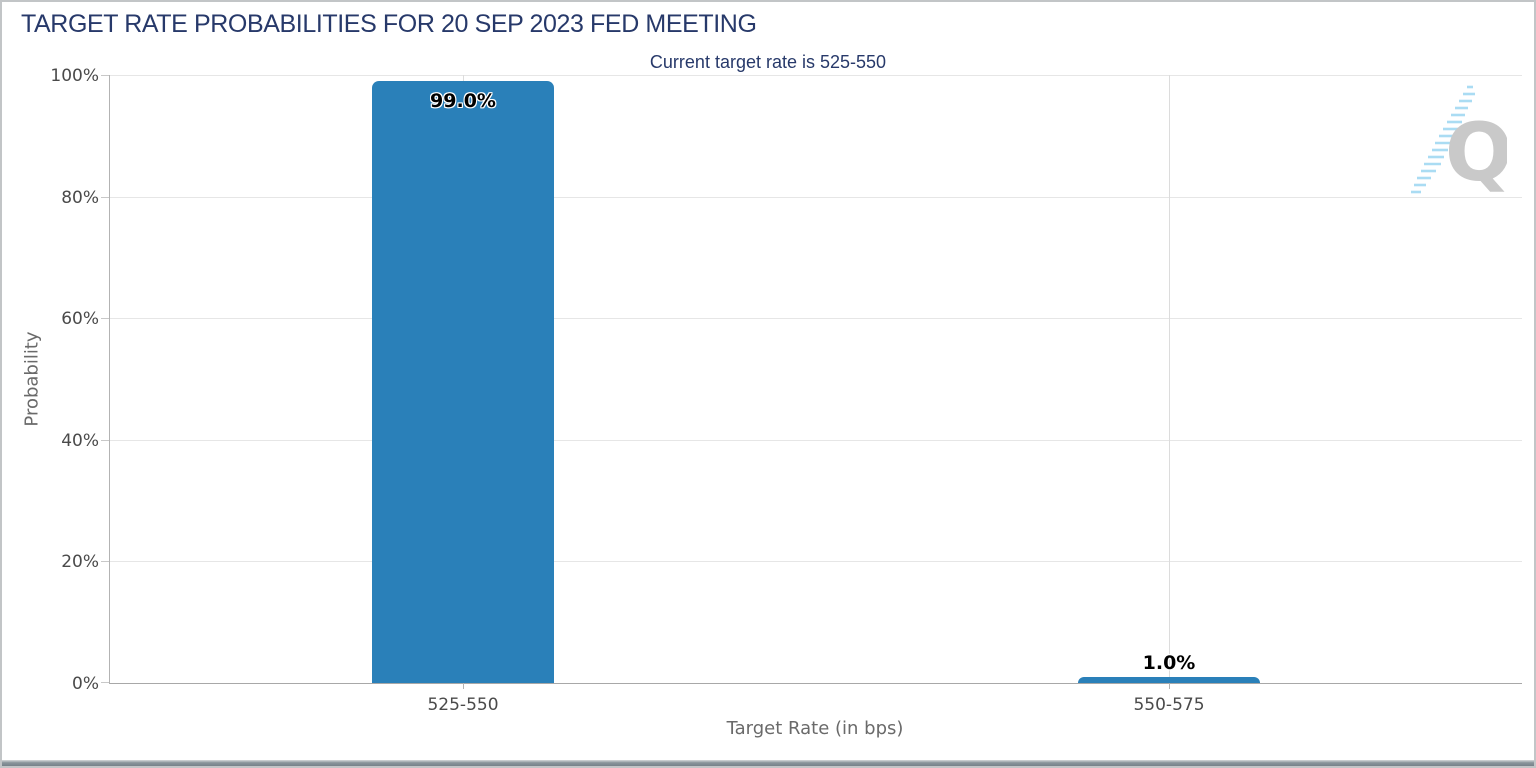 The width and height of the screenshot is (1536, 768). What do you see at coordinates (463, 705) in the screenshot?
I see `x-tick-label-525-550: 525-550` at bounding box center [463, 705].